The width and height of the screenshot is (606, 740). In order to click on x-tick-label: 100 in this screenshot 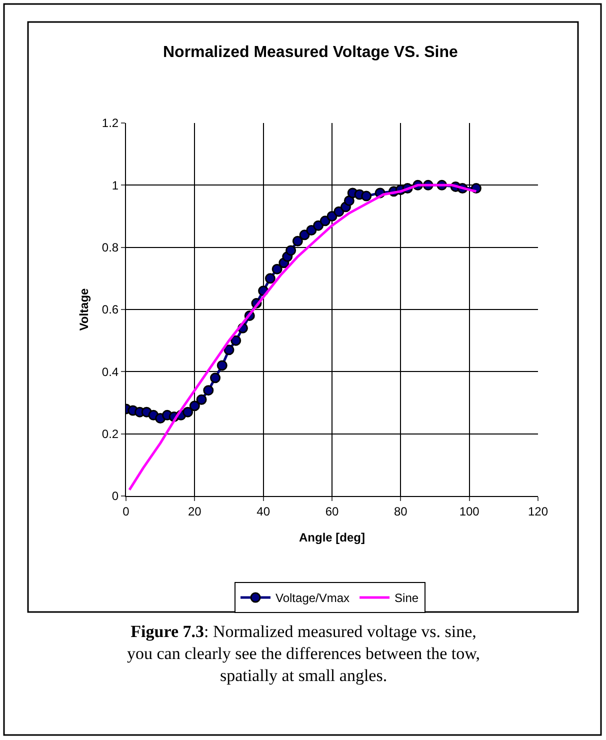, I will do `click(469, 511)`.